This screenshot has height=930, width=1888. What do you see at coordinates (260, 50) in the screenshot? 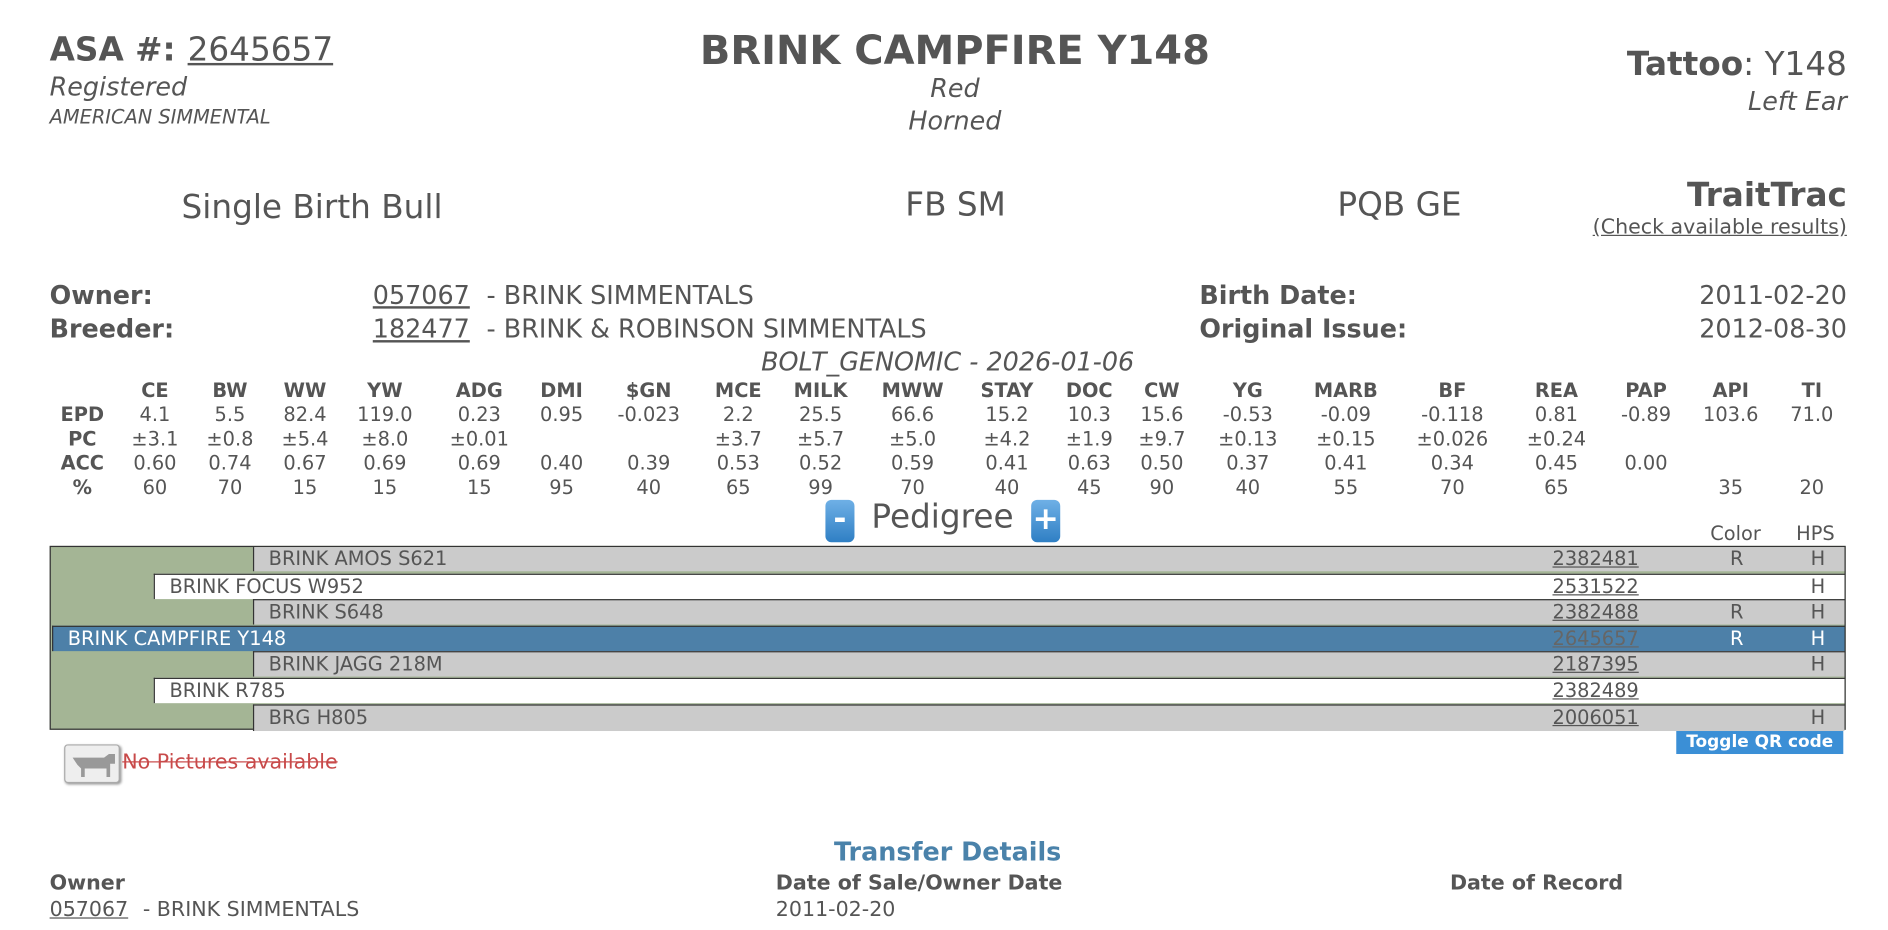
I see `asa-number: 2645657` at bounding box center [260, 50].